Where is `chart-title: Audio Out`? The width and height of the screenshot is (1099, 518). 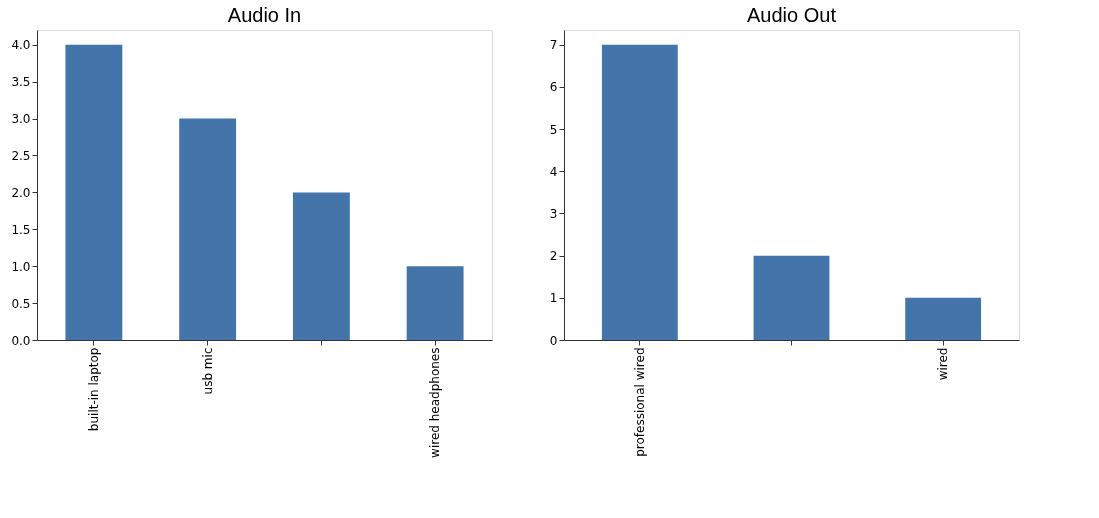 chart-title: Audio Out is located at coordinates (792, 15).